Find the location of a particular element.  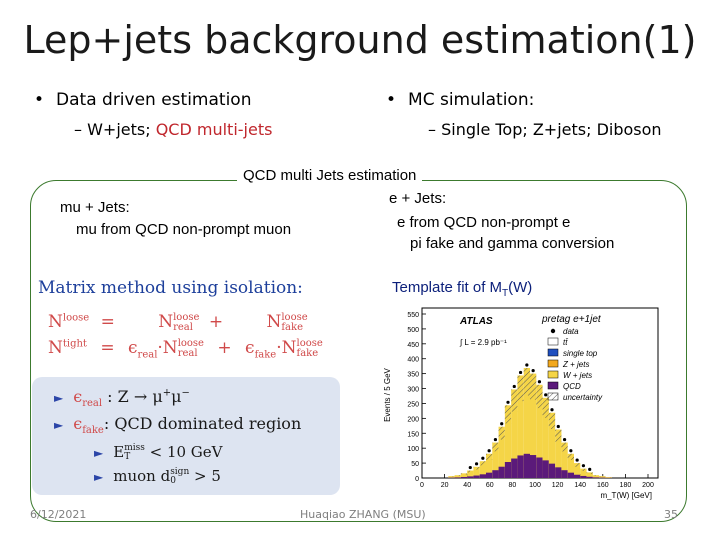

legend-label: data is located at coordinates (571, 331).